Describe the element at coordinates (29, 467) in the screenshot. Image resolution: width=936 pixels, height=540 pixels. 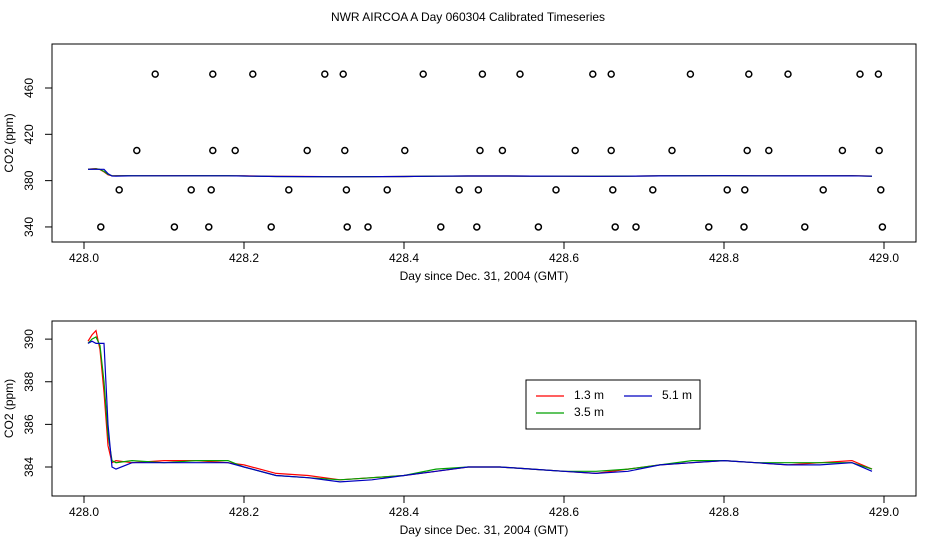
I see `y-tick-label: 384` at that location.